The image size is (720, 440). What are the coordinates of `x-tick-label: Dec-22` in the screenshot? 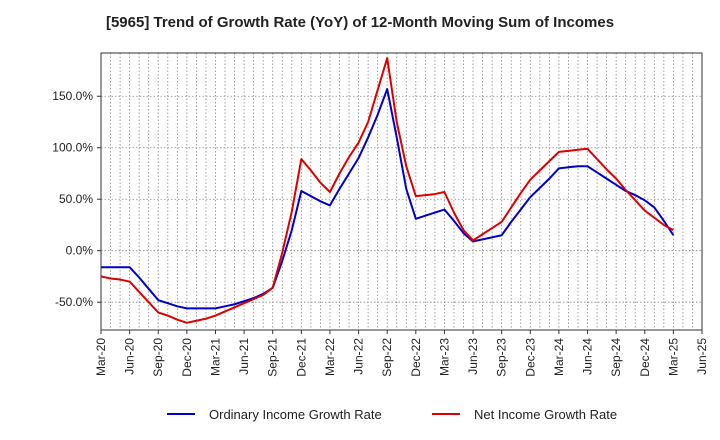 It's located at (416, 357).